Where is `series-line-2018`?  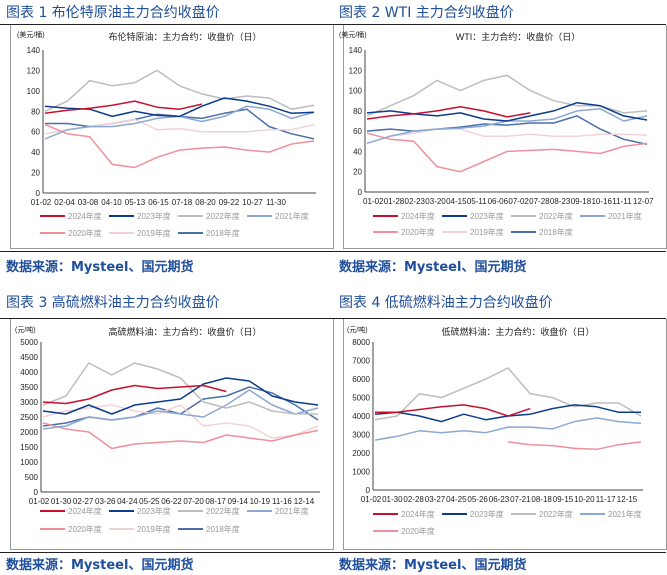
series-line-2018 is located at coordinates (507, 130).